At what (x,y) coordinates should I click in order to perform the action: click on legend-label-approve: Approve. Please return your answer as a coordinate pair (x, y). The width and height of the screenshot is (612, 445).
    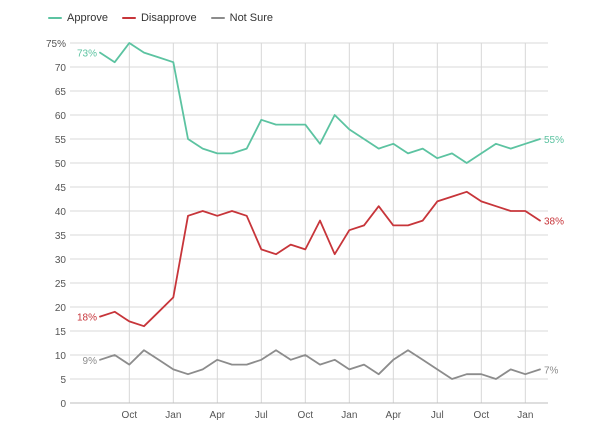
    Looking at the image, I should click on (87, 18).